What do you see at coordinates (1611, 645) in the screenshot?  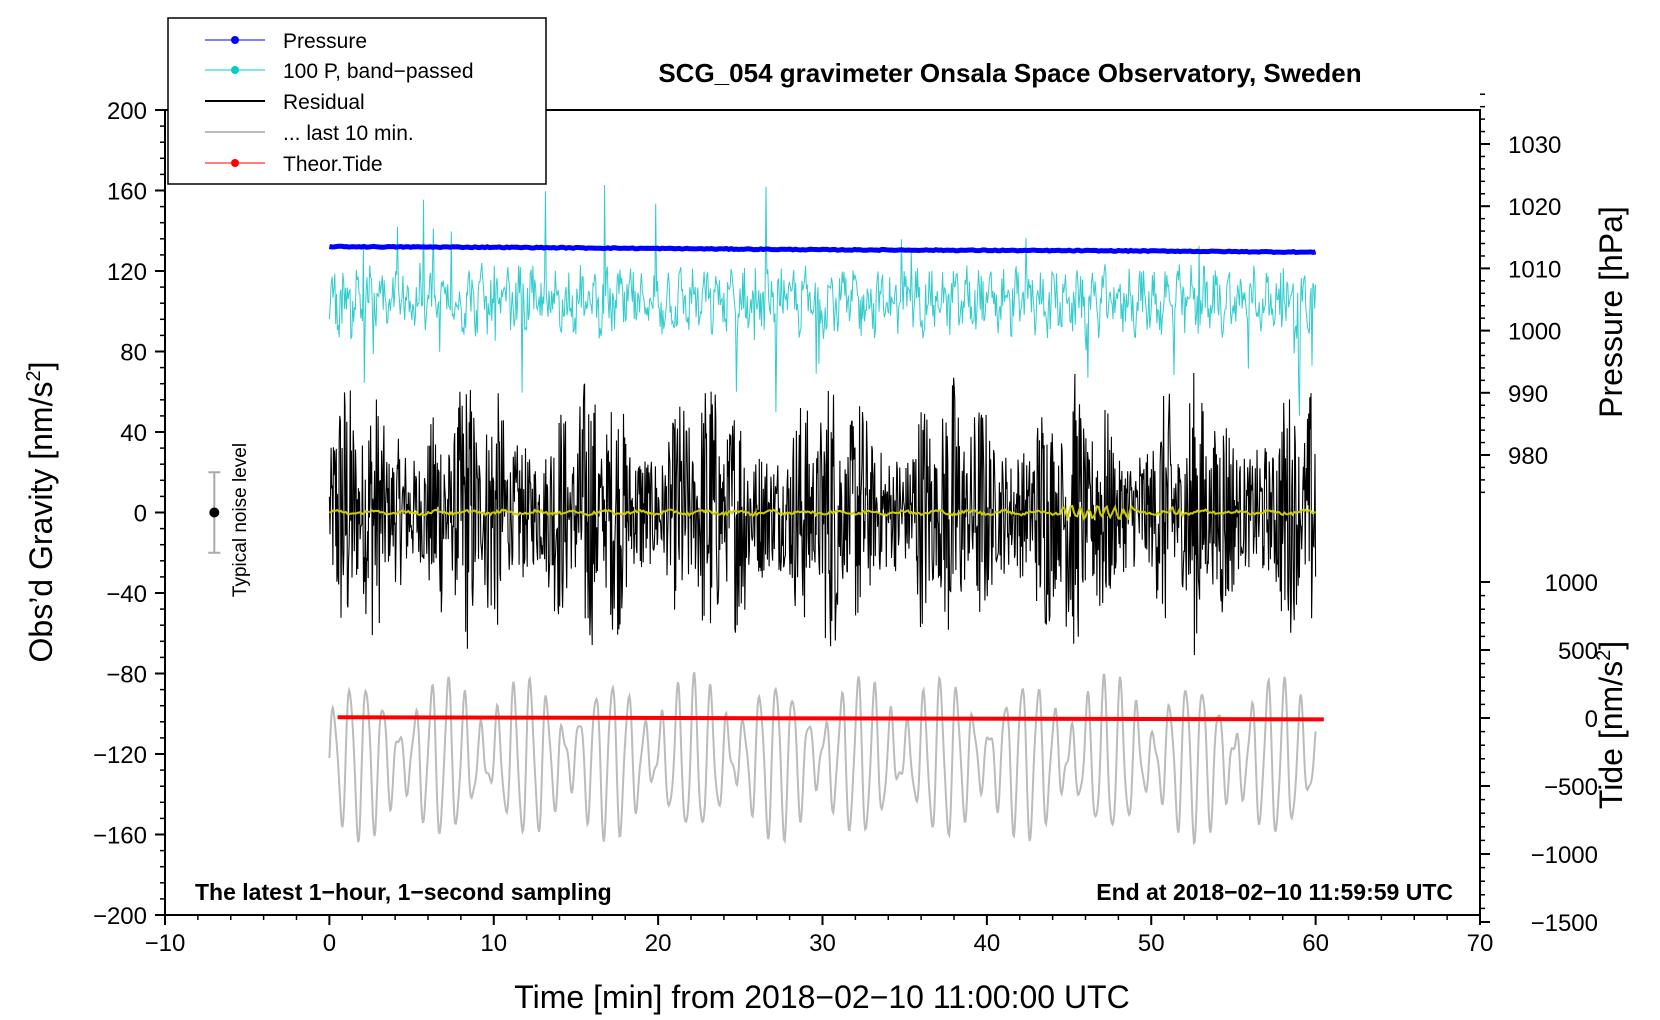 I see `tide-axis-label-end: ]` at bounding box center [1611, 645].